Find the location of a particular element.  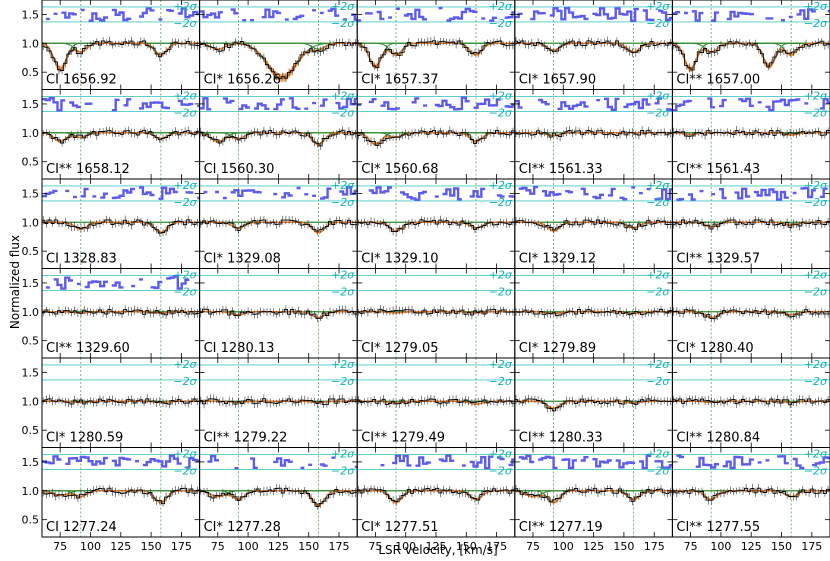

panel-label: CI* 1280.59 is located at coordinates (84, 438).